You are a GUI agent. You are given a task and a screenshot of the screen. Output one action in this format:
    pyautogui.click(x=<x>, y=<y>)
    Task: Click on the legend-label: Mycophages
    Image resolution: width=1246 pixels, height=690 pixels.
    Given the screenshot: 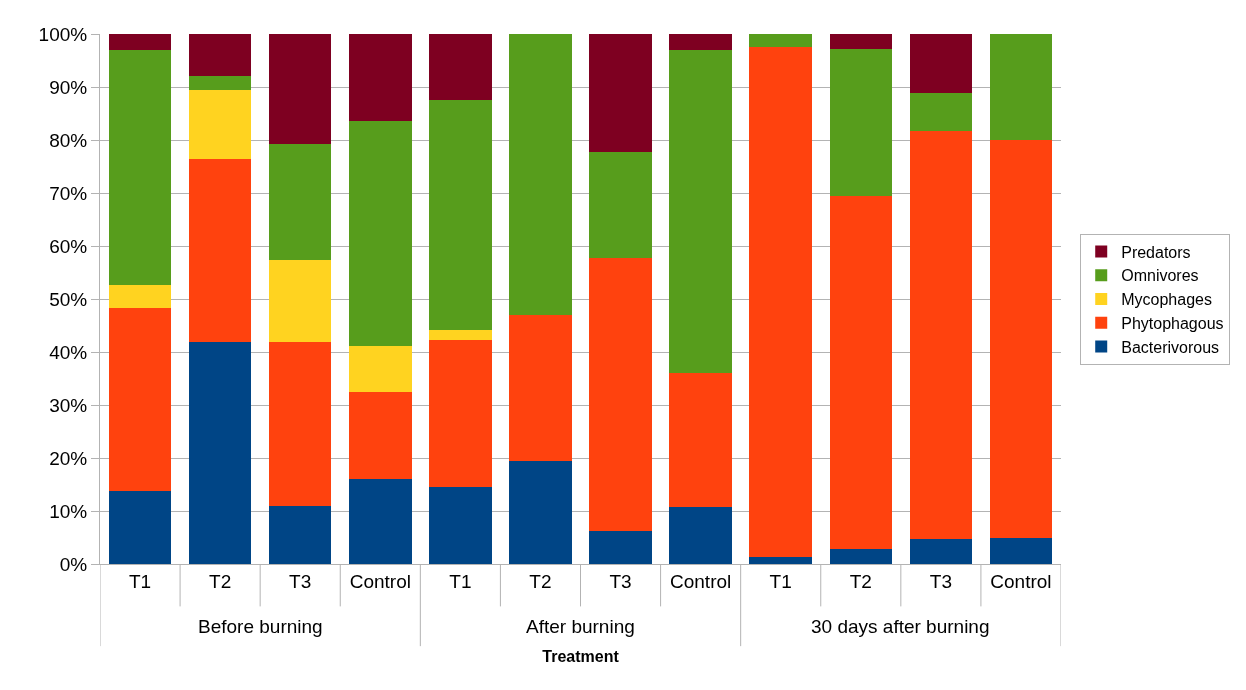 What is the action you would take?
    pyautogui.click(x=1166, y=300)
    